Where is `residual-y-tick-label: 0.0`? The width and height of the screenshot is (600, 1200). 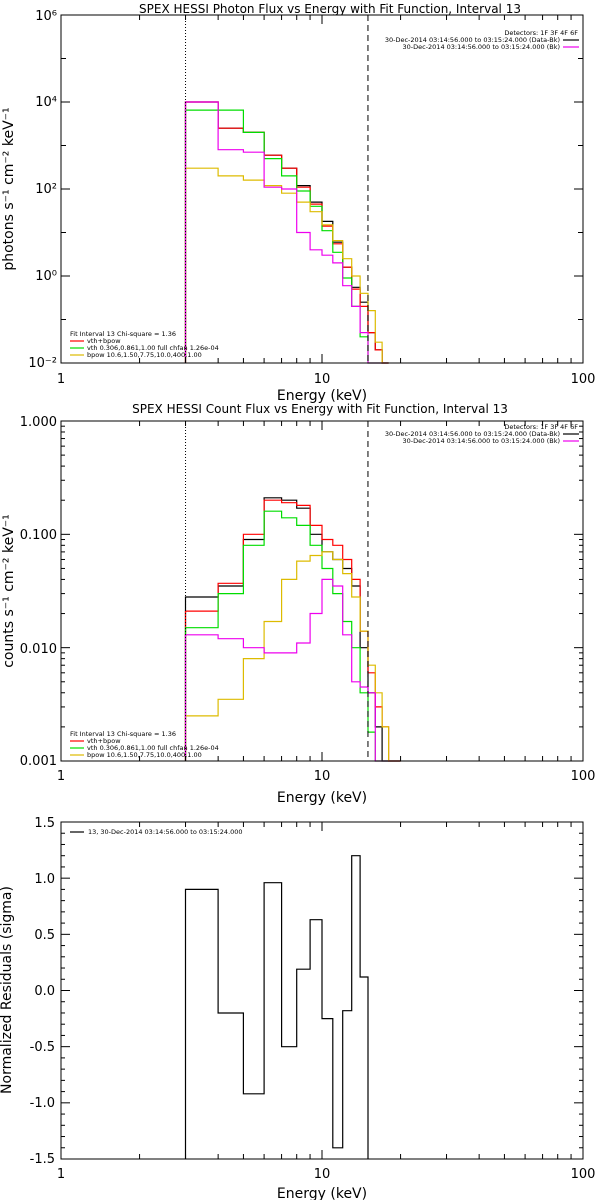
residual-y-tick-label: 0.0 is located at coordinates (44, 991).